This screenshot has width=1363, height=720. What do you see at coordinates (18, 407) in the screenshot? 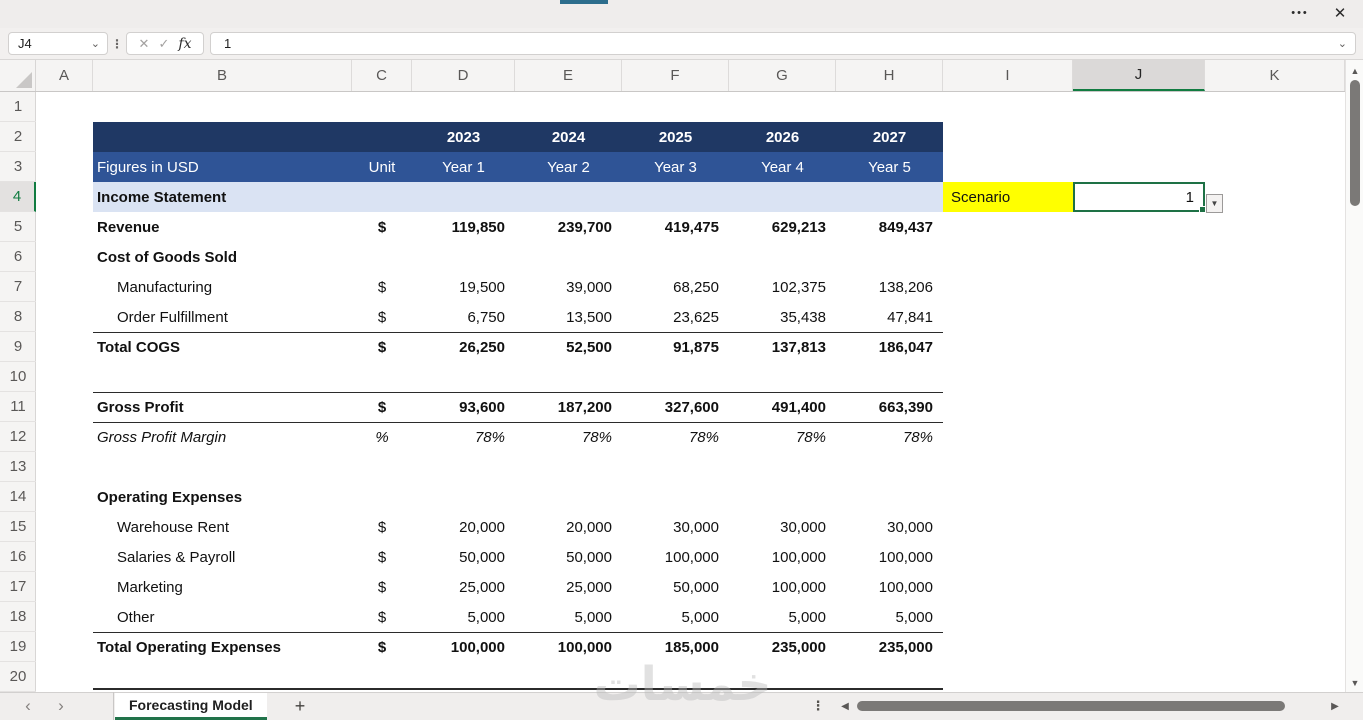
I see `row-header-11: 11` at bounding box center [18, 407].